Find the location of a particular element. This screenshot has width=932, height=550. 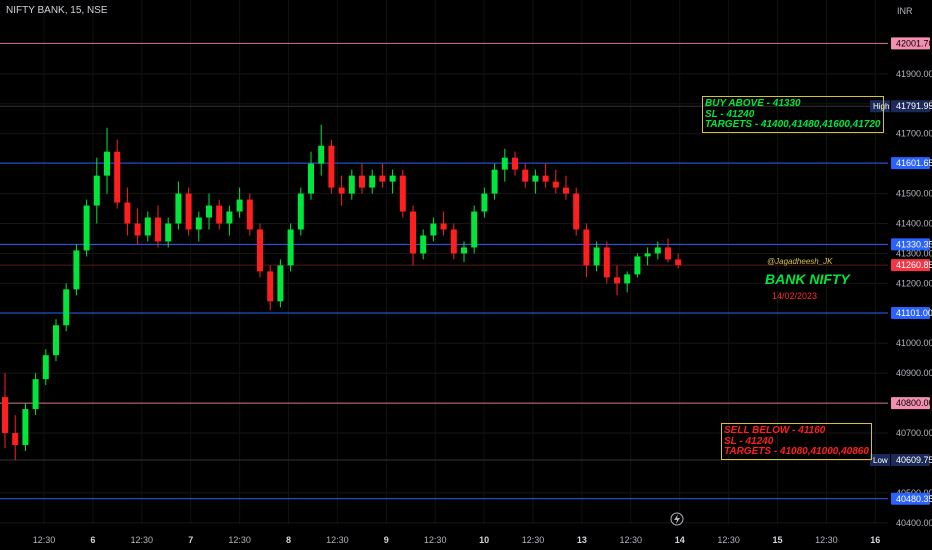

time-tick-label: 7 is located at coordinates (190, 540).